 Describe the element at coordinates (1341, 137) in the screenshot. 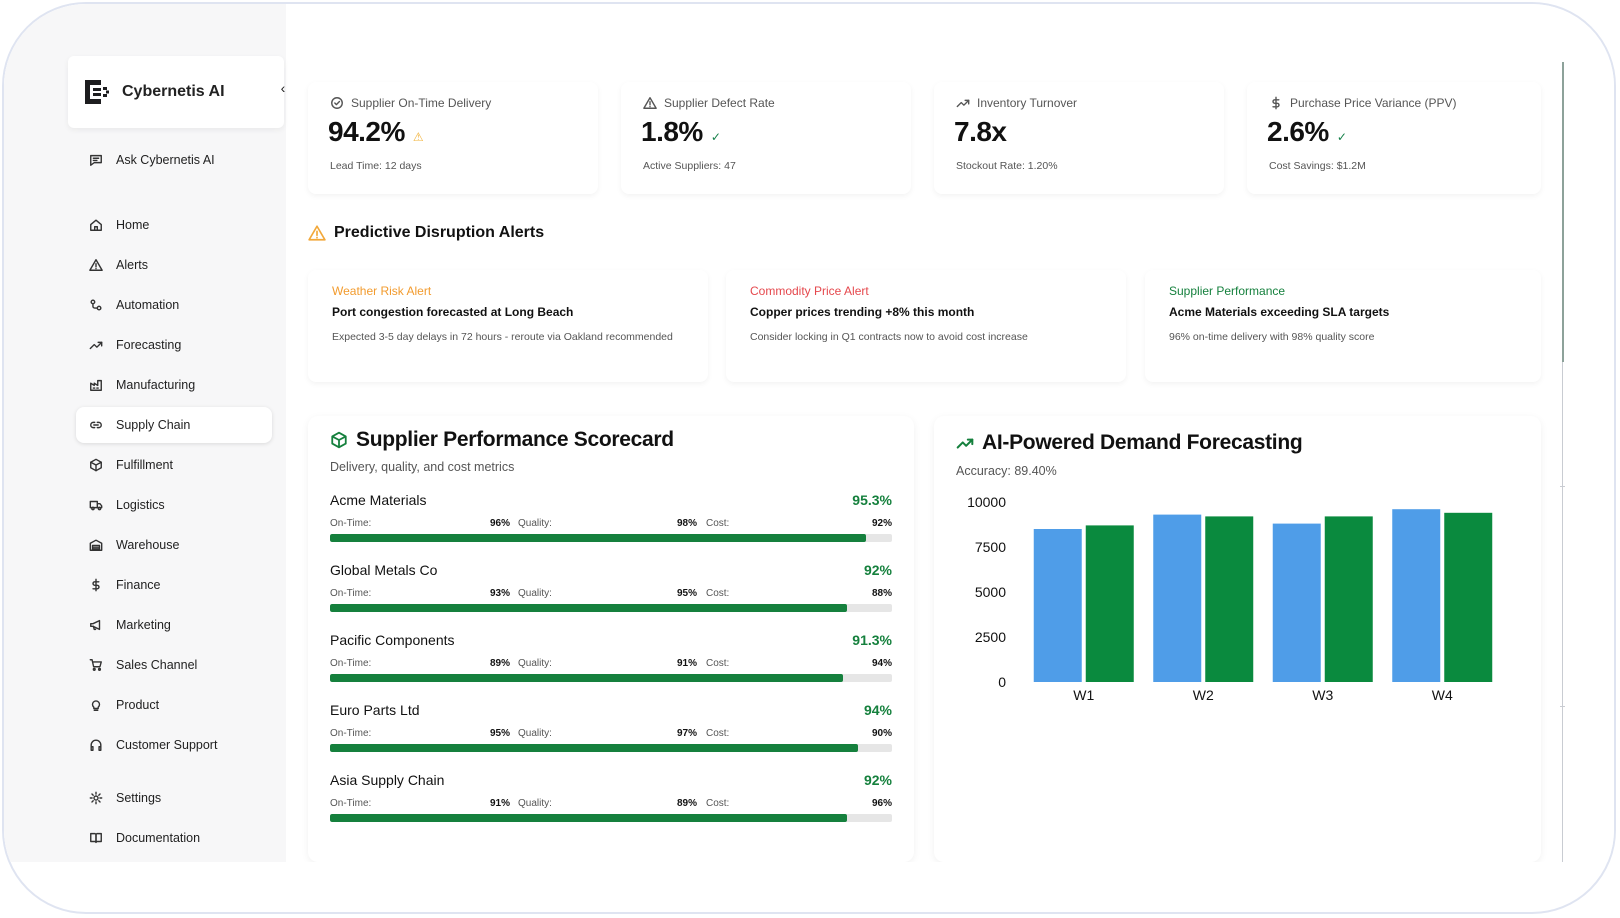

I see `checkmark-icon: ✓` at that location.